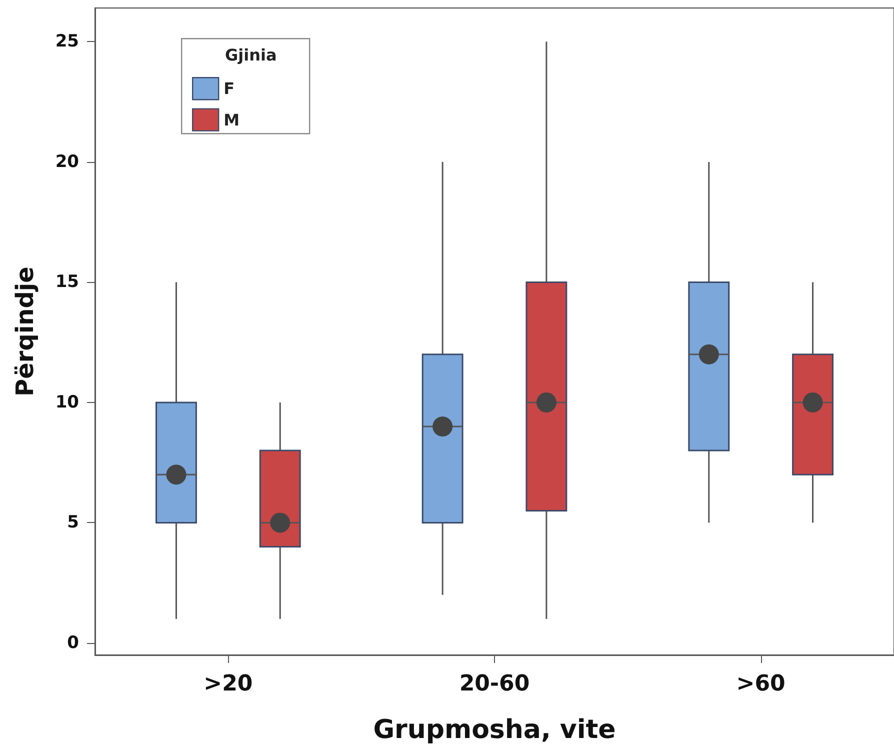 The height and width of the screenshot is (749, 894). Describe the element at coordinates (67, 282) in the screenshot. I see `y-tick-label: 15` at that location.